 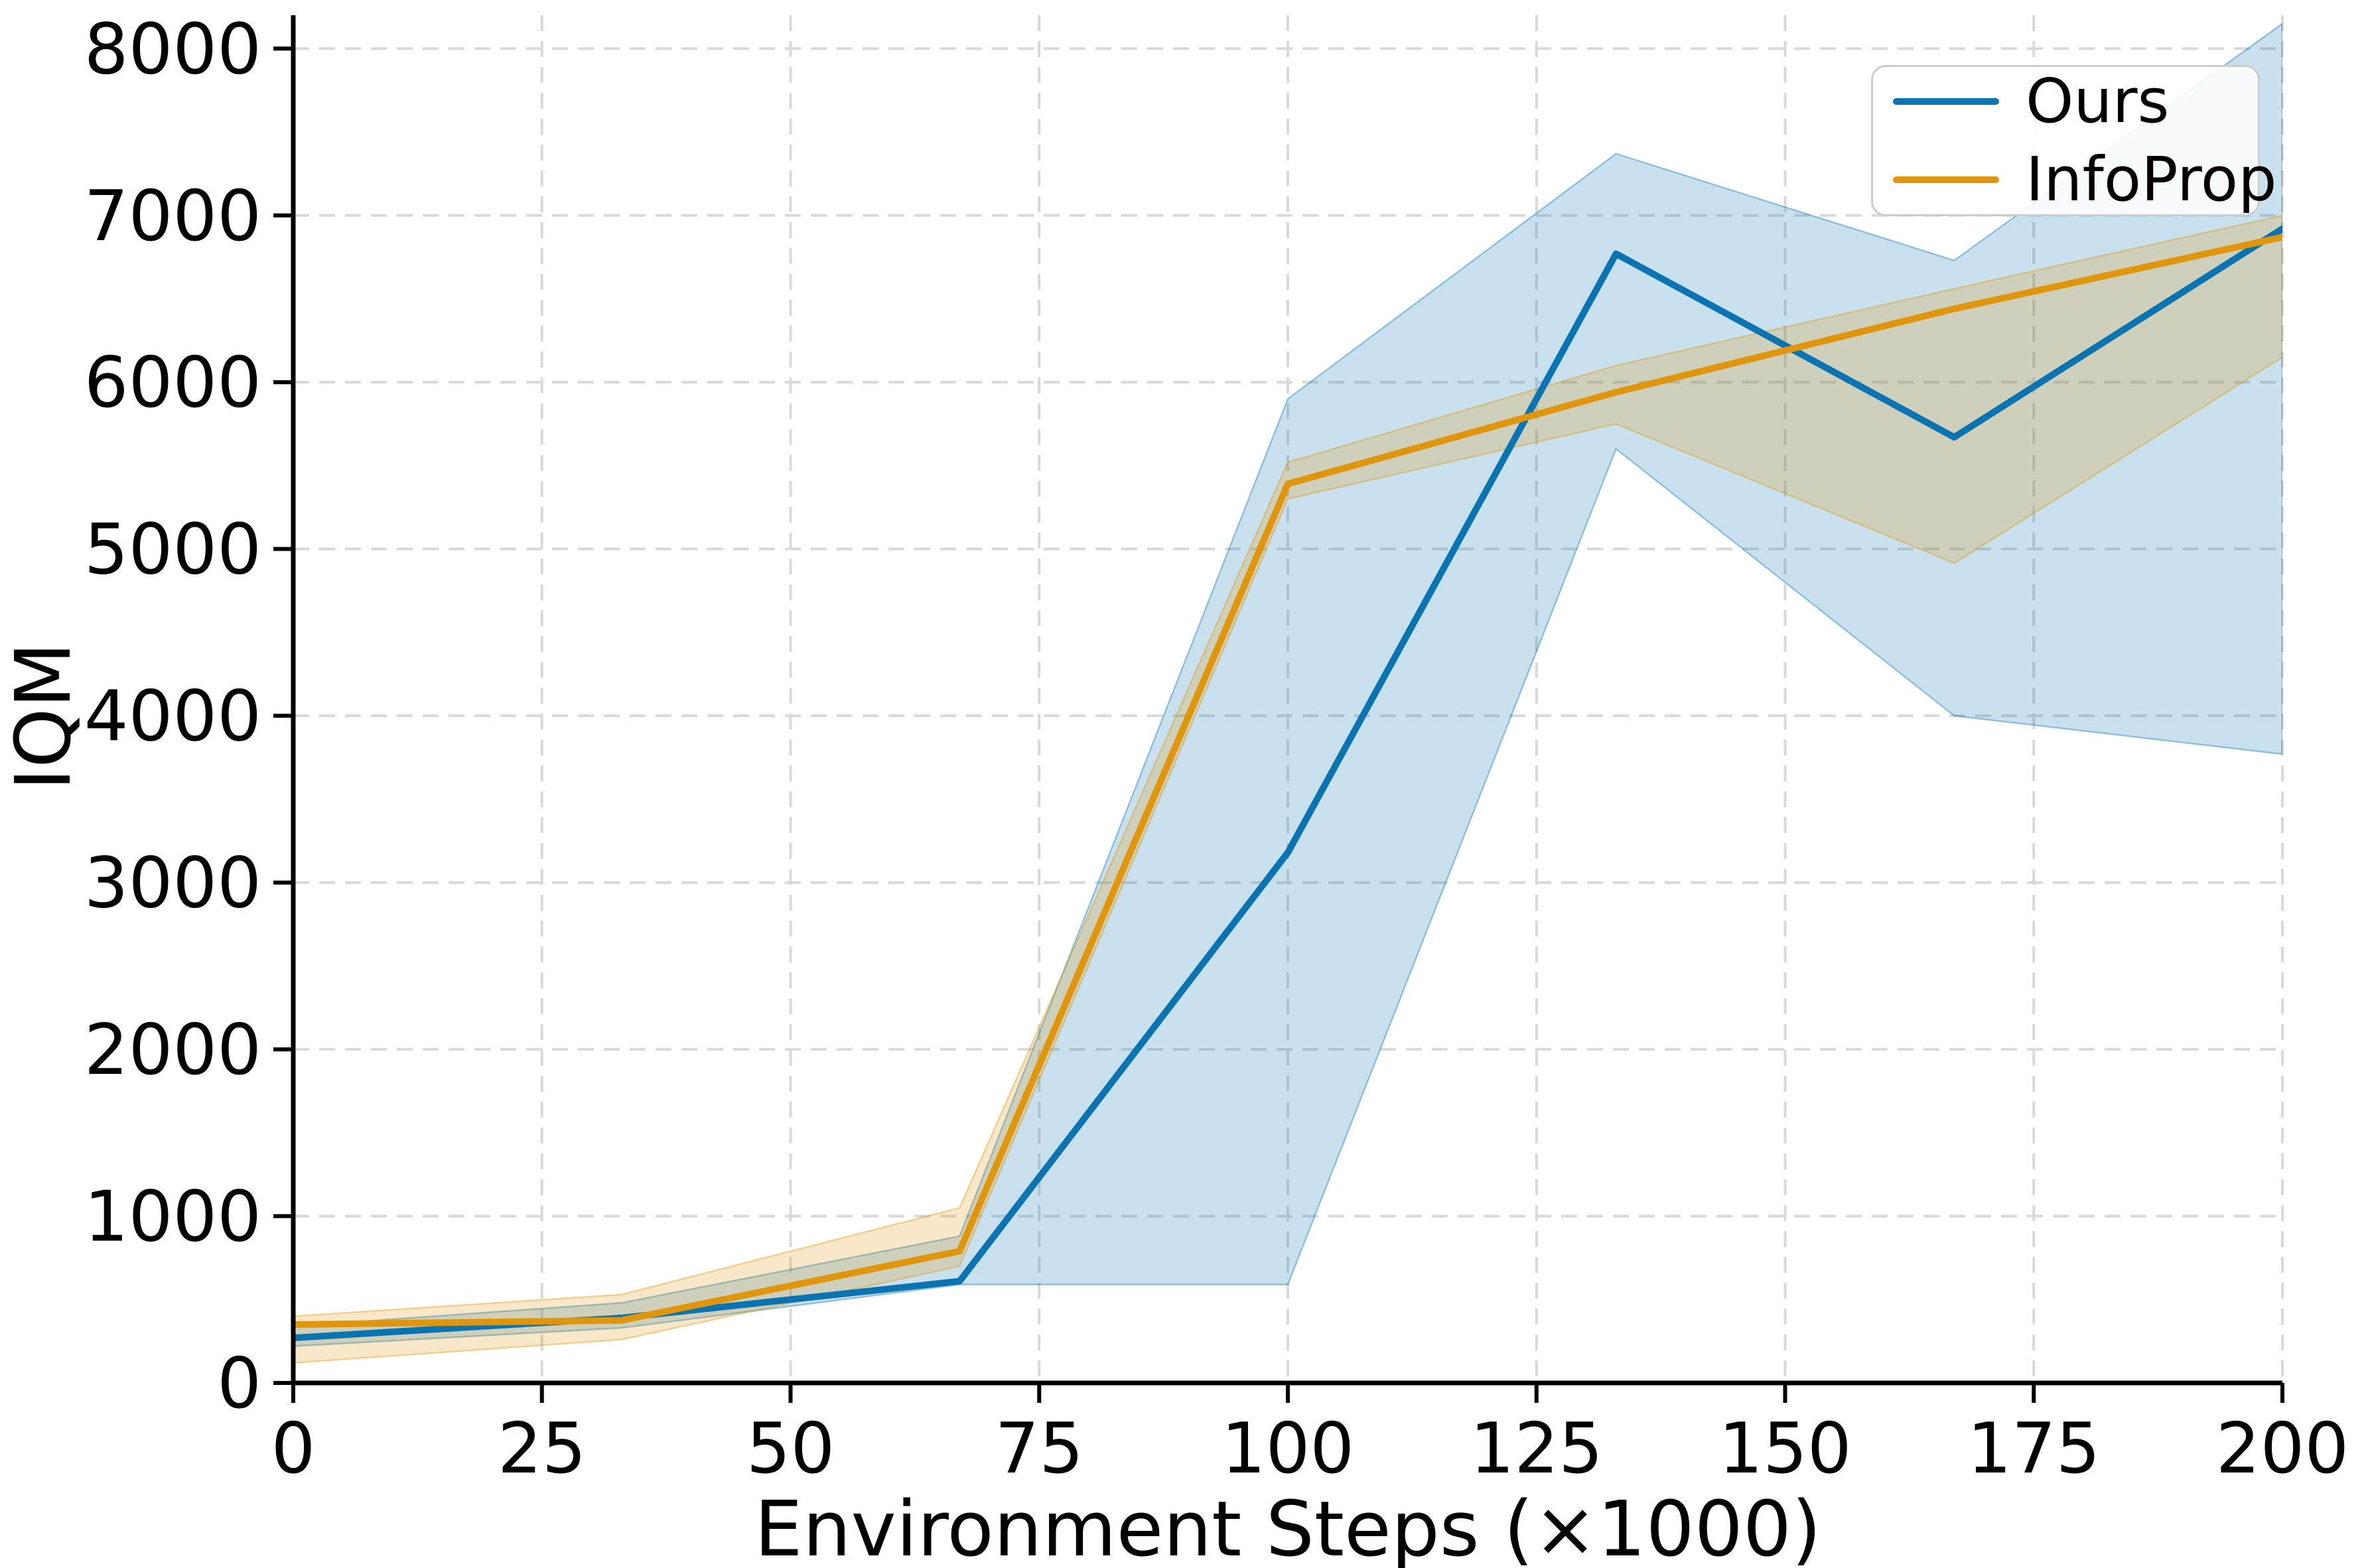 What do you see at coordinates (172, 216) in the screenshot?
I see `y-tick-label: 7000` at bounding box center [172, 216].